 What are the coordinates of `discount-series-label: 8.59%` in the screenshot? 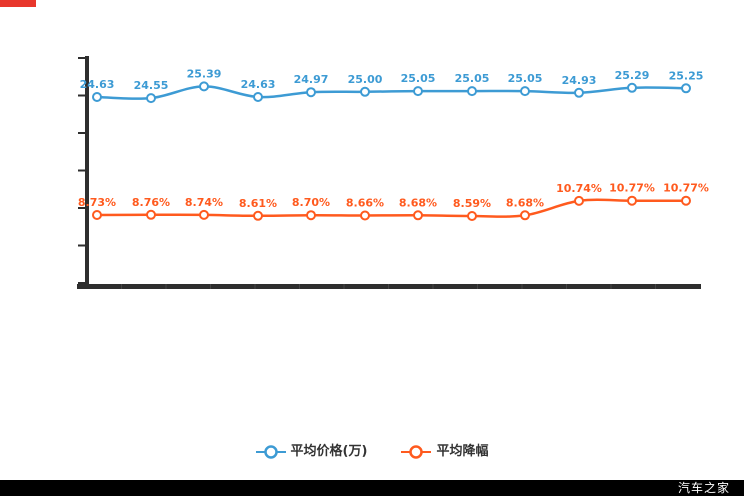 It's located at (472, 203).